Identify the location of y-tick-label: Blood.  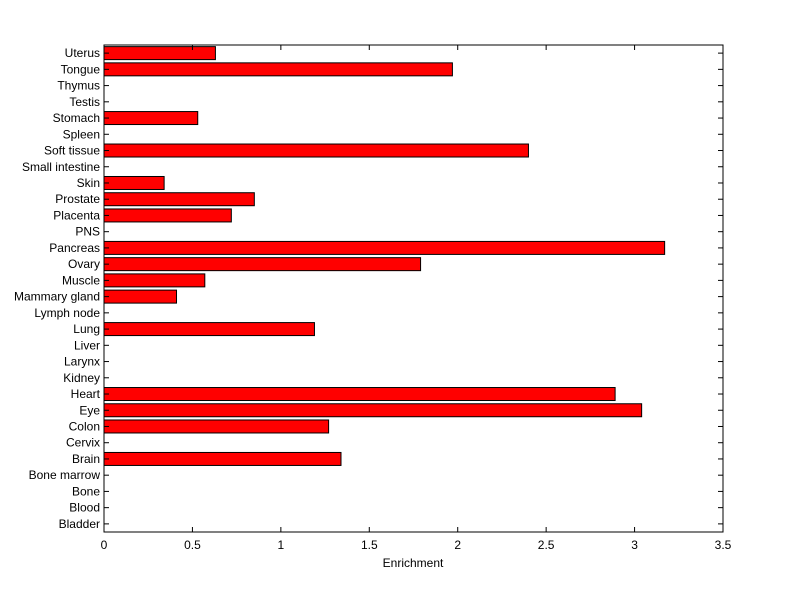
(84, 508).